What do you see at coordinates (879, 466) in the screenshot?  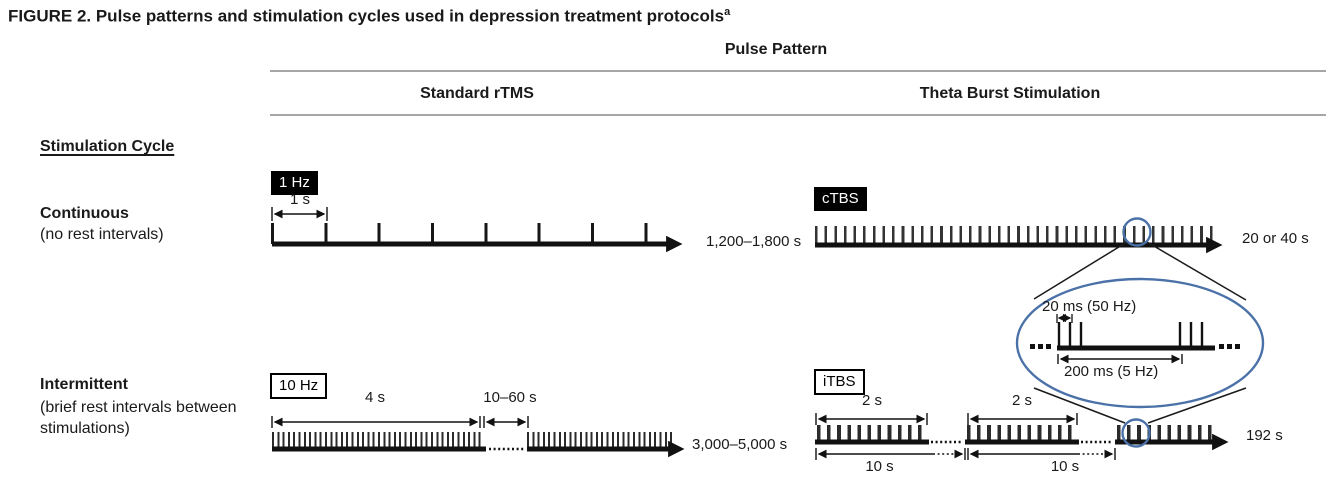 I see `label-10s-first: 10 s` at bounding box center [879, 466].